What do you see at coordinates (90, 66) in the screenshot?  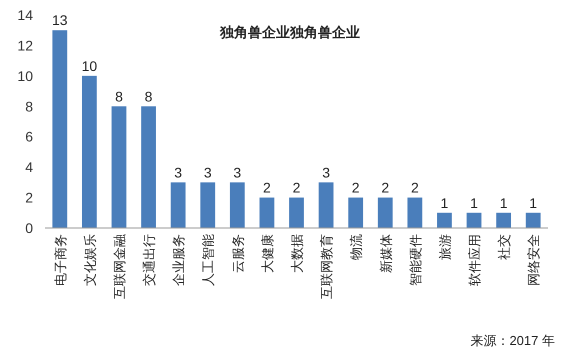 I see `data-label: 10` at bounding box center [90, 66].